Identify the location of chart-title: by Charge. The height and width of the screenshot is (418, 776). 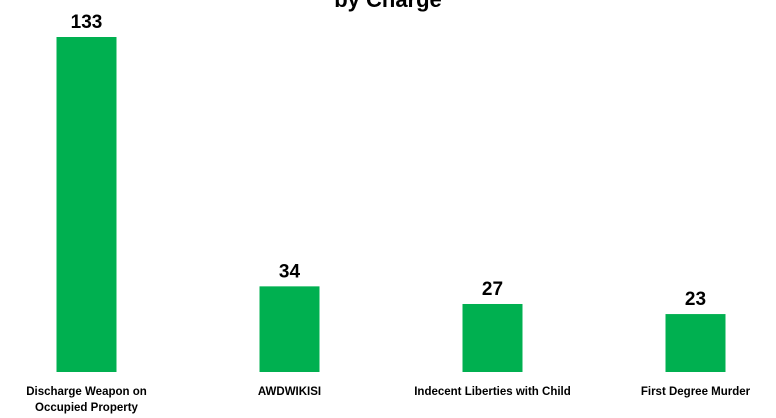
(388, 6).